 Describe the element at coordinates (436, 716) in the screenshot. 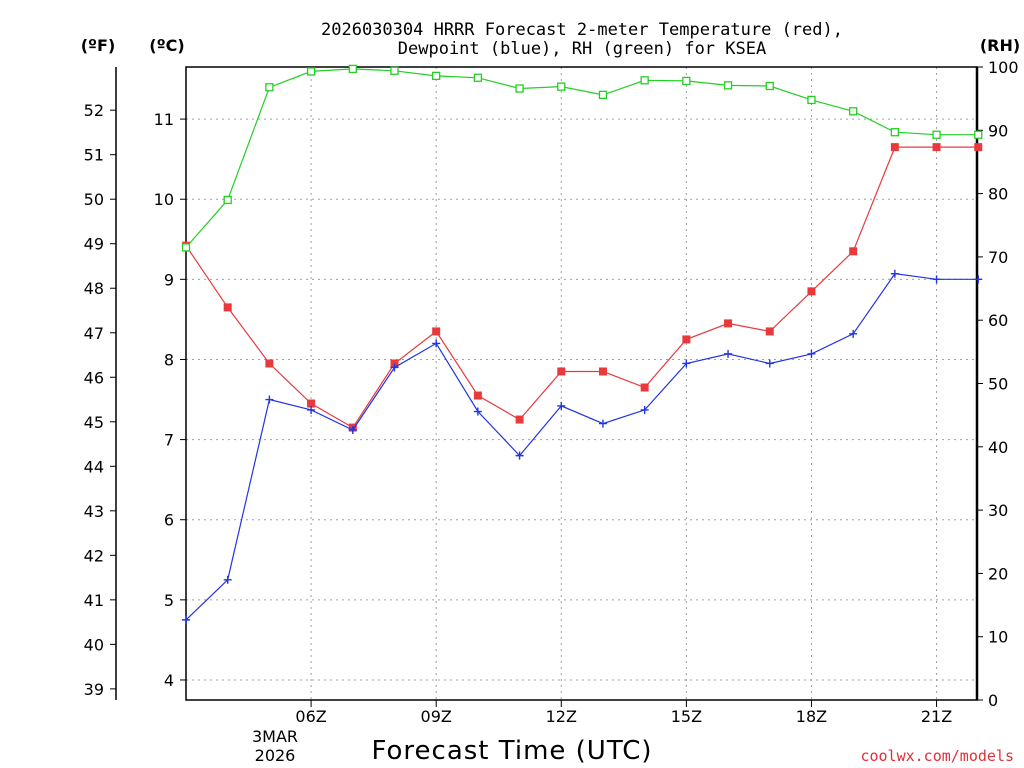

I see `x-tick-label: 09Z` at that location.